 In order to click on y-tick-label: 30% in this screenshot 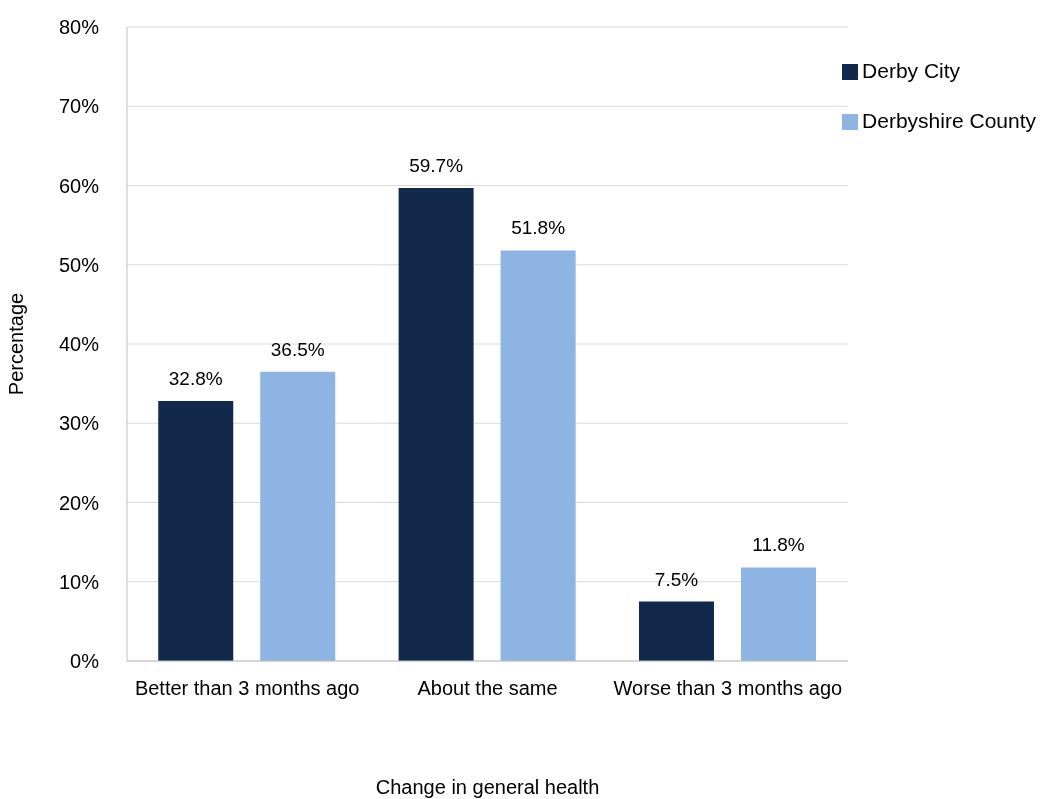, I will do `click(79, 423)`.